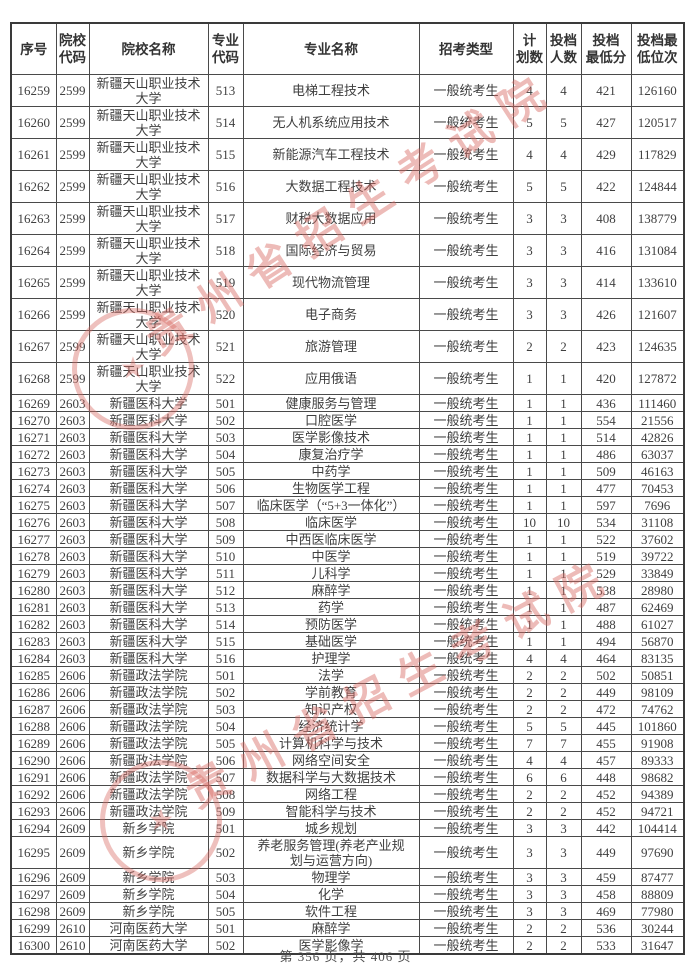 This screenshot has width=691, height=977. What do you see at coordinates (347, 911) in the screenshot?
I see `table-row: 16298 2609 新乡学院 505 软件工程 一般统考生 3 3 469 77980` at bounding box center [347, 911].